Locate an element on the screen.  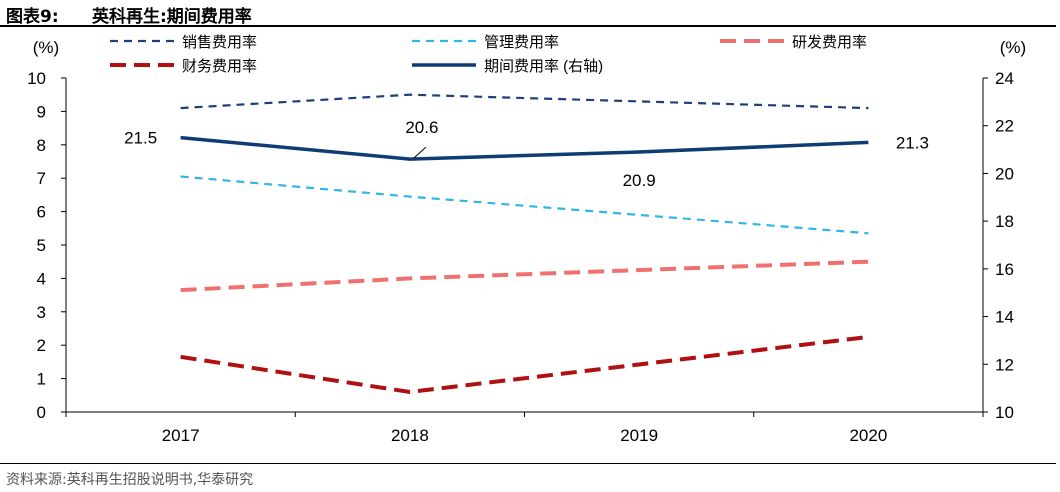
data-label: 20.9 is located at coordinates (639, 180).